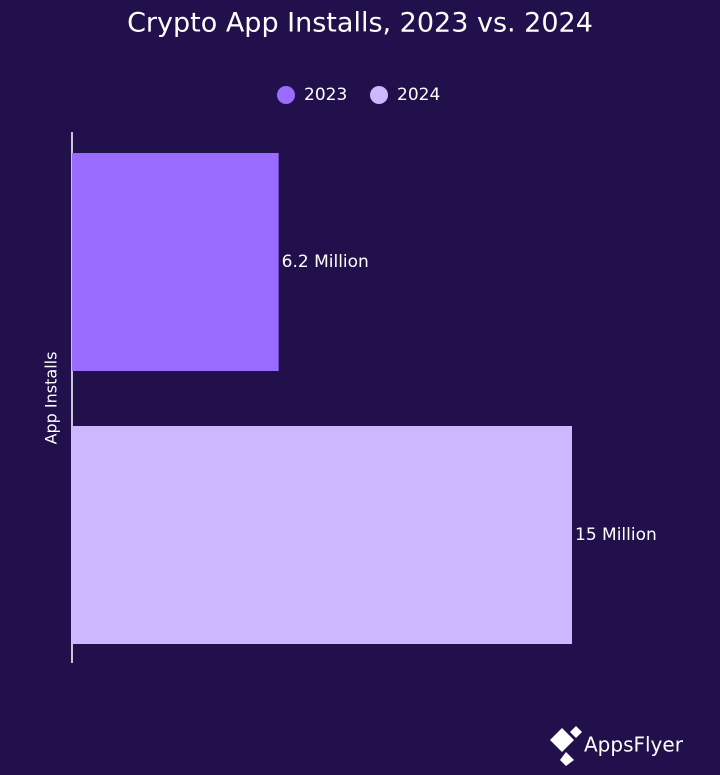 This screenshot has width=720, height=775. What do you see at coordinates (616, 535) in the screenshot?
I see `value-label: 15 Million` at bounding box center [616, 535].